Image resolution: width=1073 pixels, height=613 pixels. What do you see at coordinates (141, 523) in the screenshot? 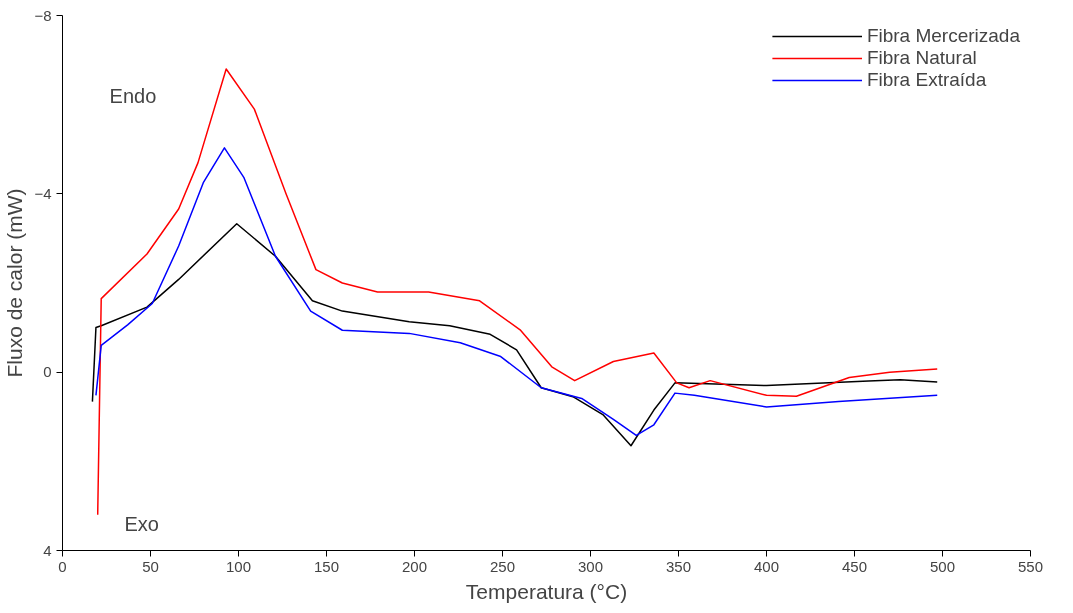
I see `annotation: Exo` at bounding box center [141, 523].